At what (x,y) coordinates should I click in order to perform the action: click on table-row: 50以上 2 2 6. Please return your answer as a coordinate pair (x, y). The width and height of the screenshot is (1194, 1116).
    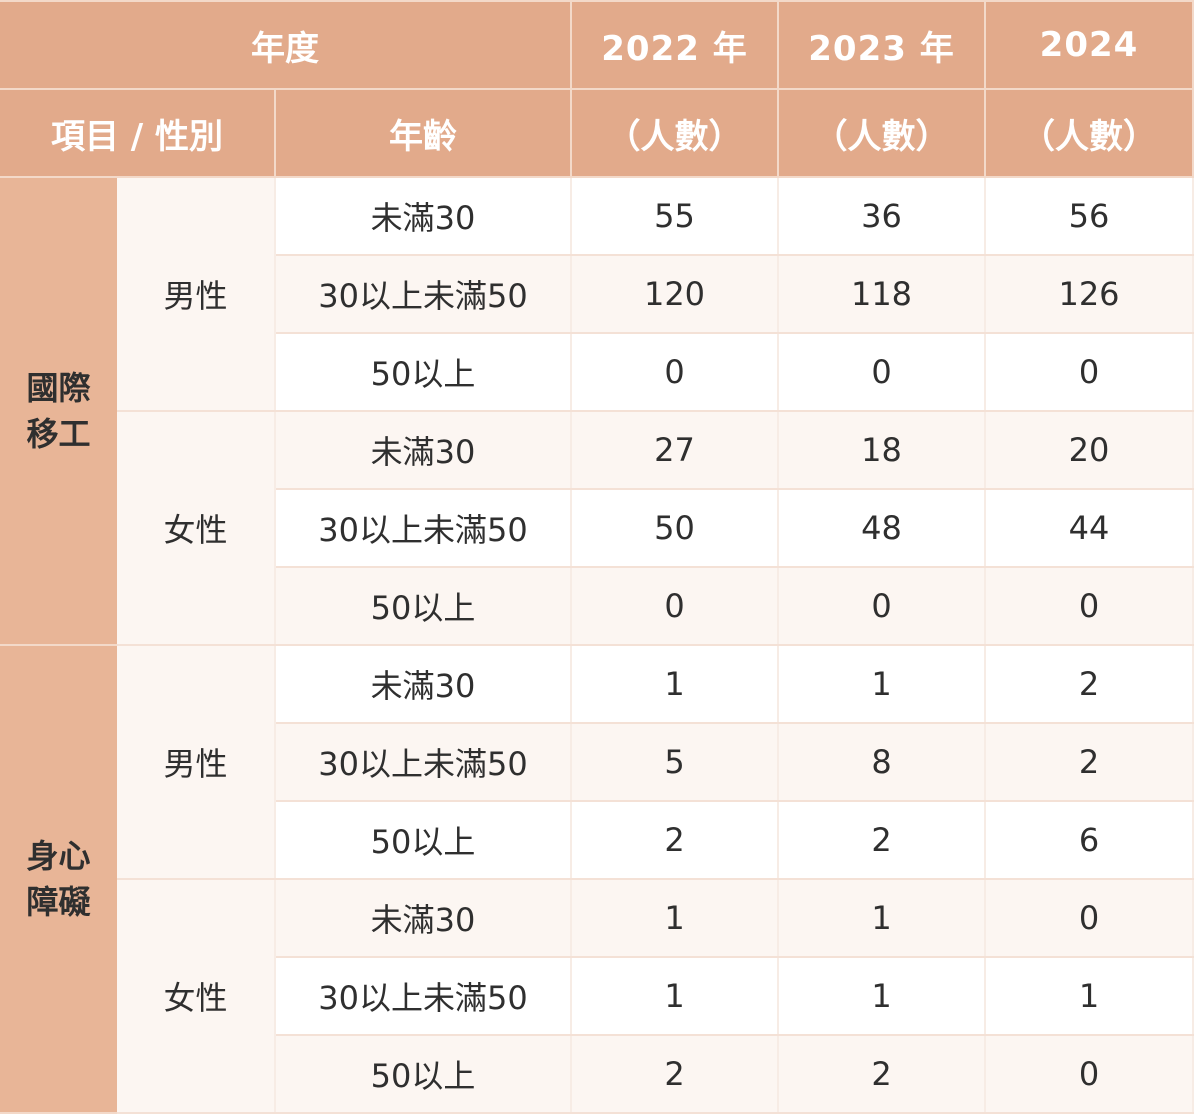
    Looking at the image, I should click on (597, 840).